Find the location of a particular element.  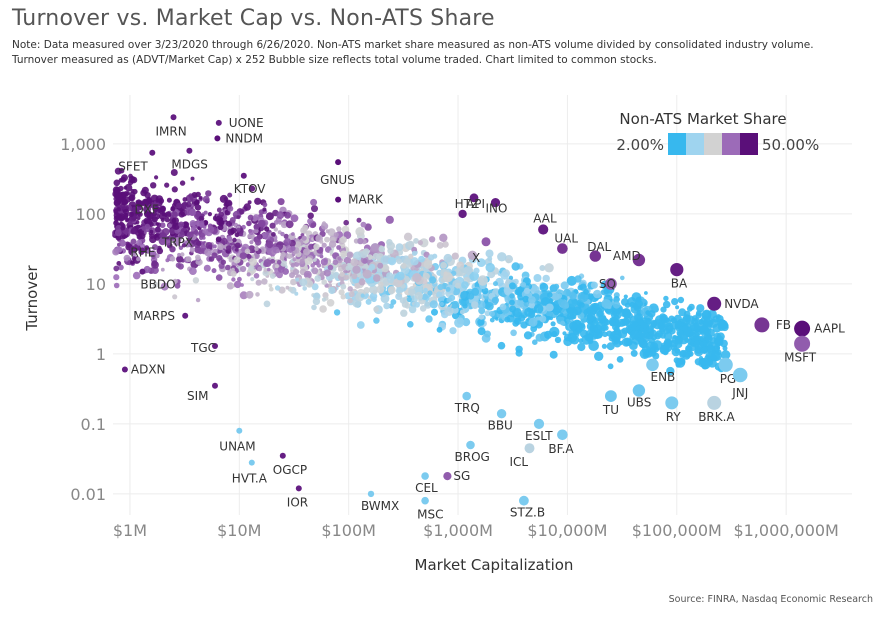

point-label-api: API is located at coordinates (475, 204).